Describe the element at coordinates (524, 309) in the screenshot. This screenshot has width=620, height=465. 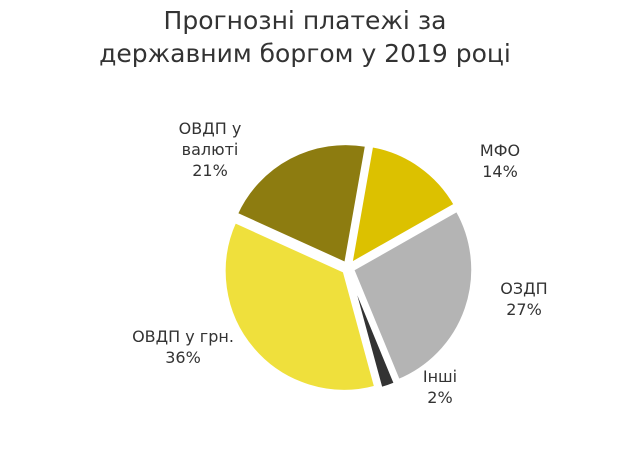
I see `value-label: 27%` at that location.